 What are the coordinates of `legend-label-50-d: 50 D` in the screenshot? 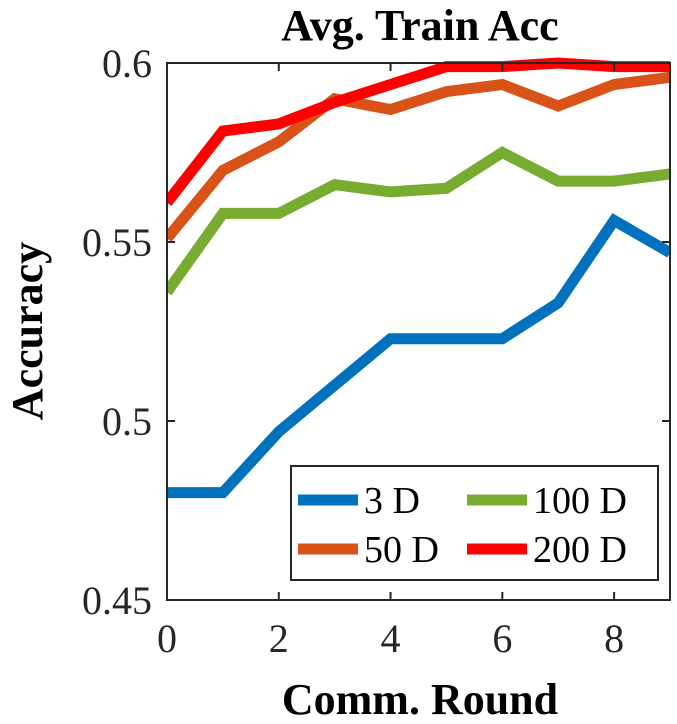 It's located at (401, 550).